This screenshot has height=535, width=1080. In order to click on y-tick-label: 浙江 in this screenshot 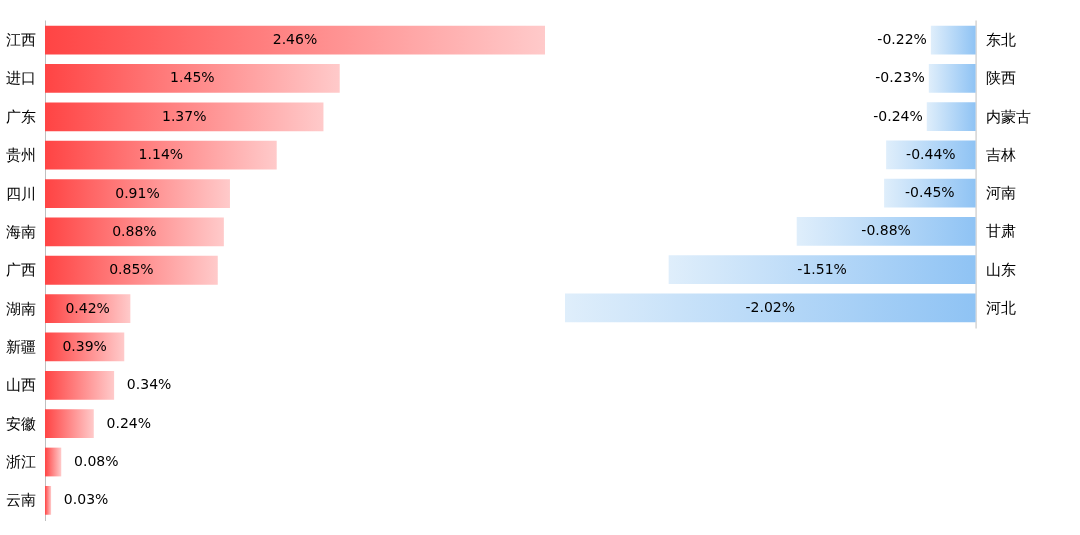, I will do `click(20, 462)`.